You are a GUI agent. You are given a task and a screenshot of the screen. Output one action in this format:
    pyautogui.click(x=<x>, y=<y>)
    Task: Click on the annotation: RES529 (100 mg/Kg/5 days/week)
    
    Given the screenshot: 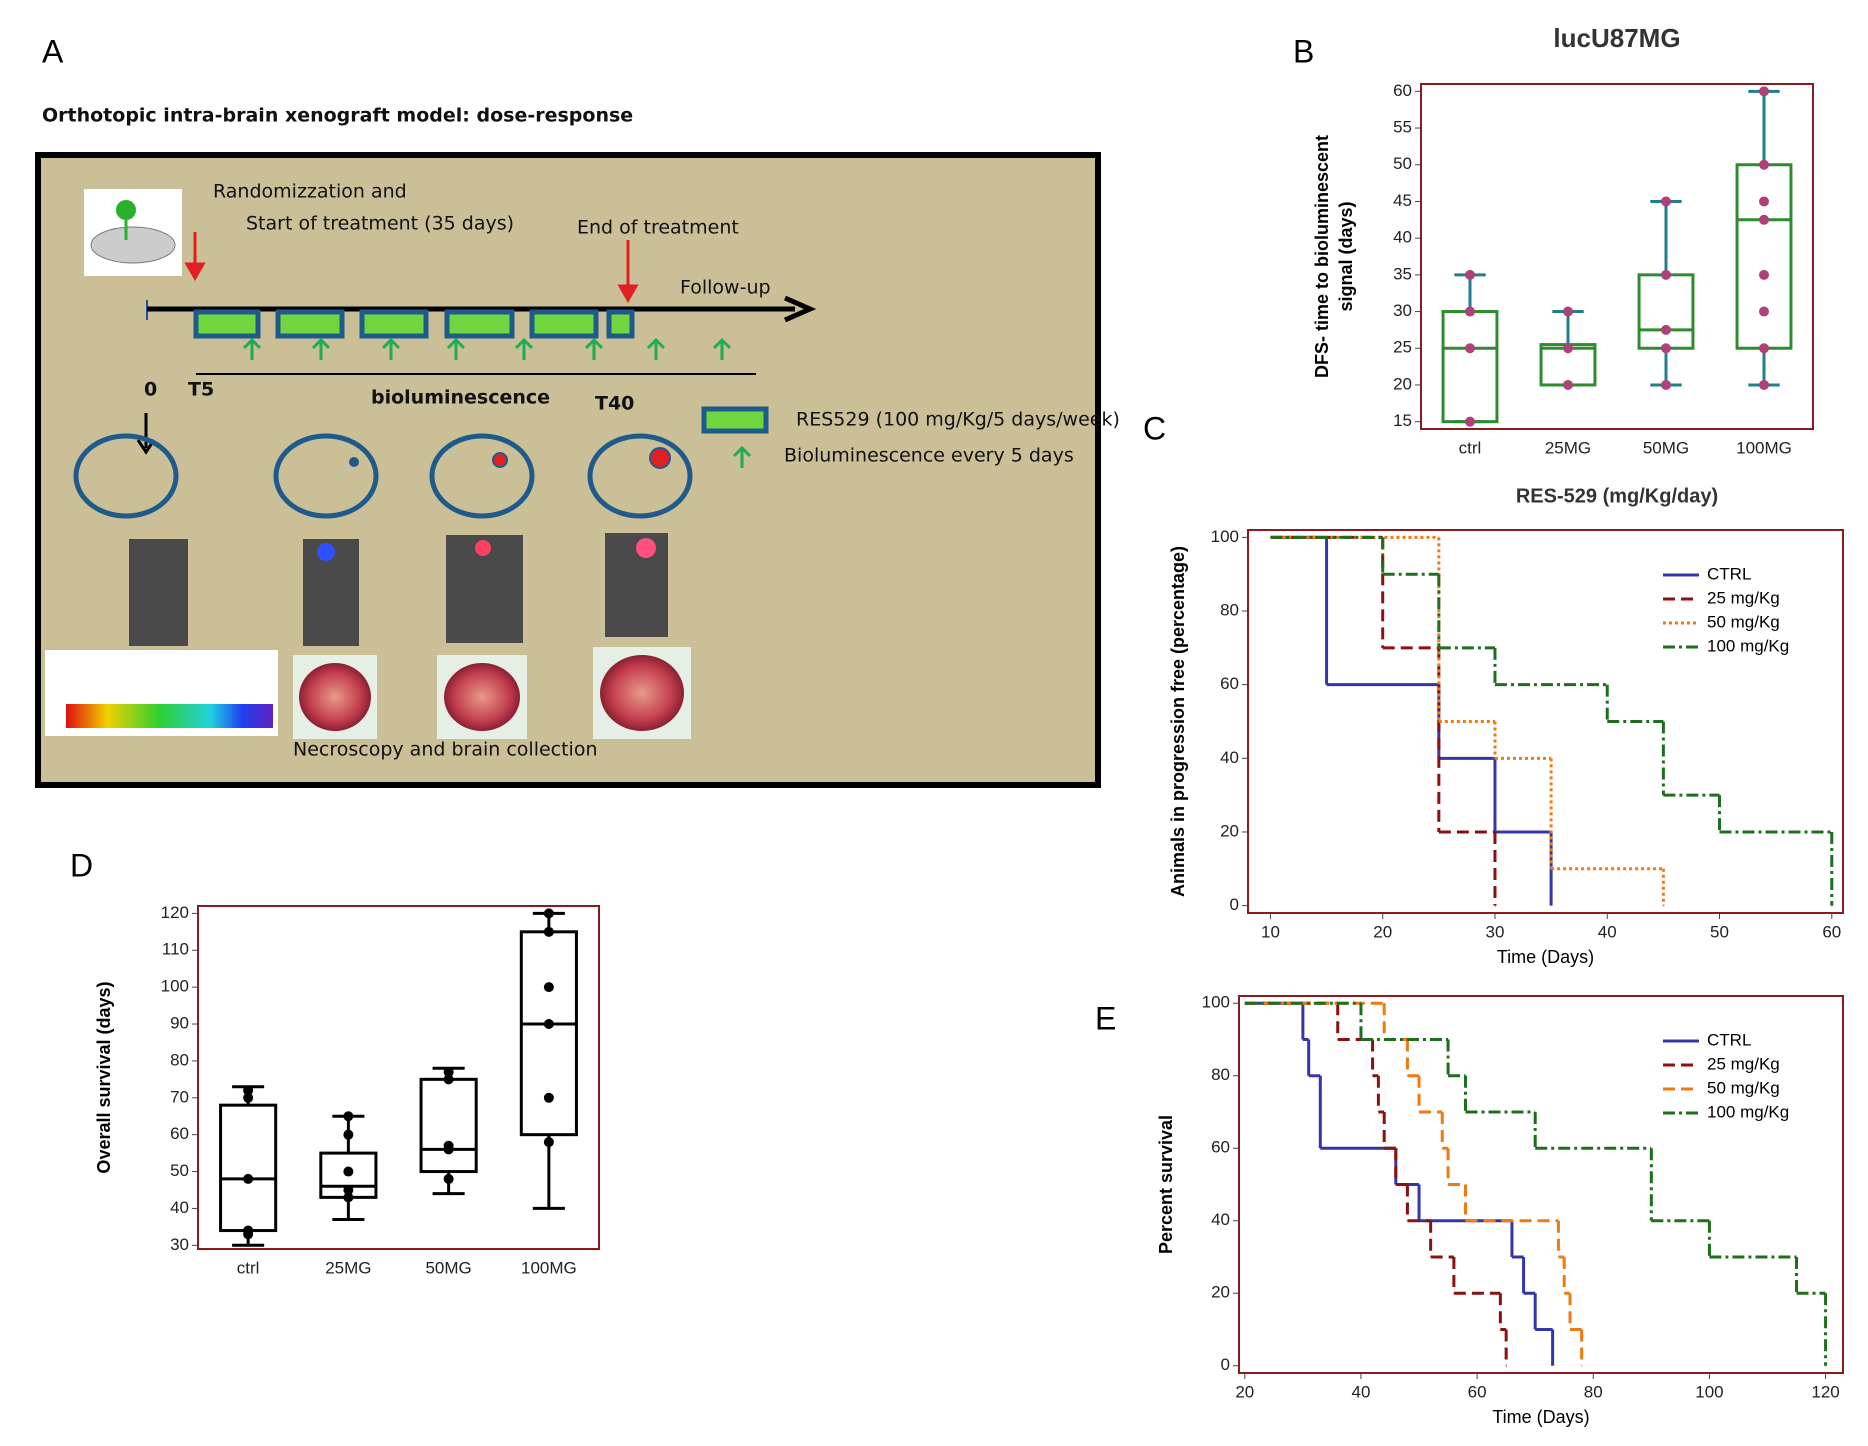 What is the action you would take?
    pyautogui.click(x=958, y=420)
    